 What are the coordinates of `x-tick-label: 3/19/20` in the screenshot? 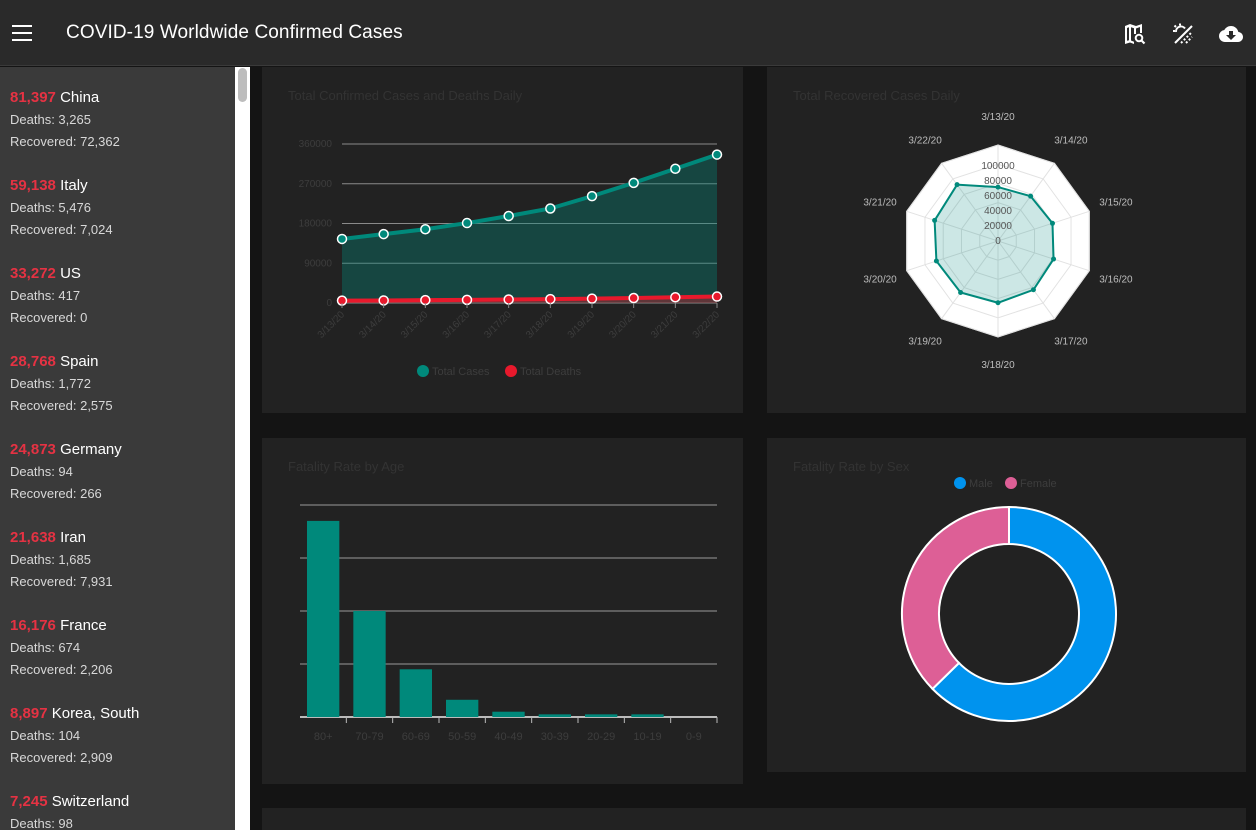 It's located at (582, 325).